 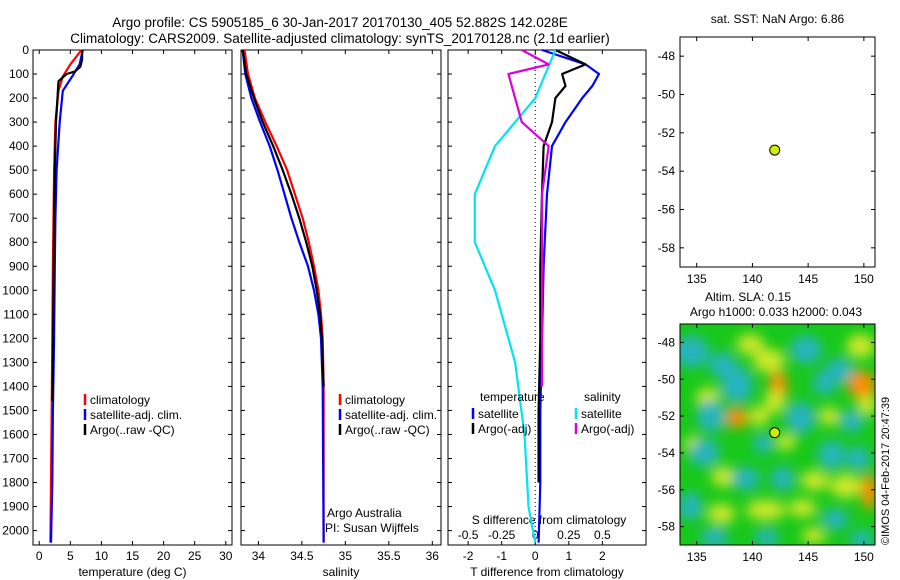 What do you see at coordinates (15, 410) in the screenshot?
I see `y-tick-label: 1500` at bounding box center [15, 410].